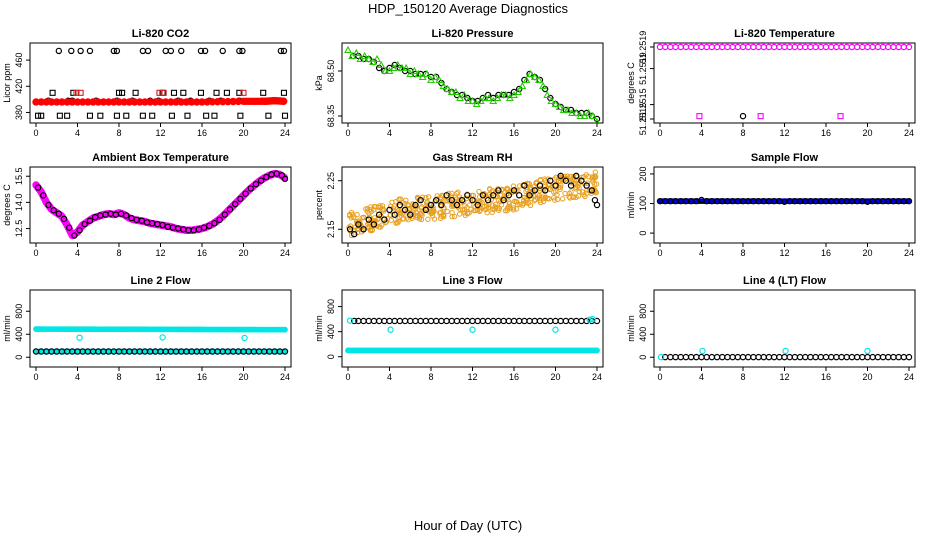 This screenshot has width=936, height=540. Describe the element at coordinates (472, 84) in the screenshot. I see `series-pressure-samples` at that location.